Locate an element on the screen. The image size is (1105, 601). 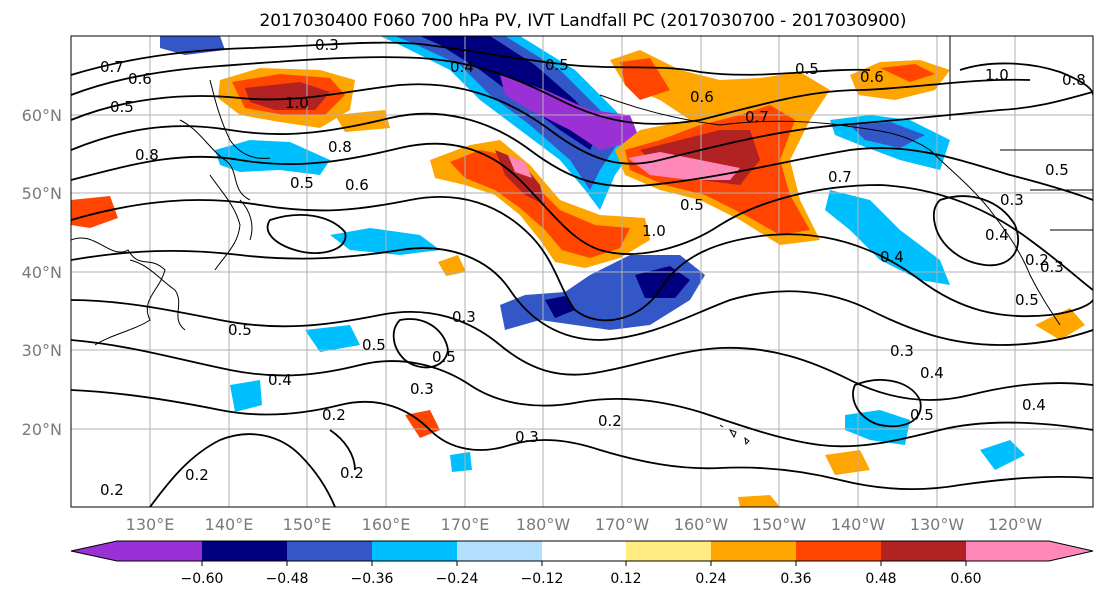
colorbar-tick-label: 0.48 is located at coordinates (880, 579).